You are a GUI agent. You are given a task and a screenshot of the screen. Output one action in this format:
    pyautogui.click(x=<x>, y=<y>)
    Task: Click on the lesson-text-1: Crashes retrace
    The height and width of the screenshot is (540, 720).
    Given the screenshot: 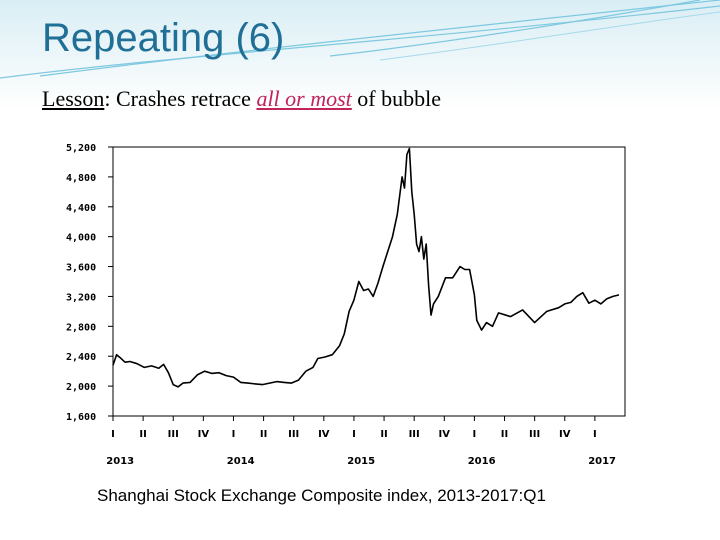 What is the action you would take?
    pyautogui.click(x=186, y=98)
    